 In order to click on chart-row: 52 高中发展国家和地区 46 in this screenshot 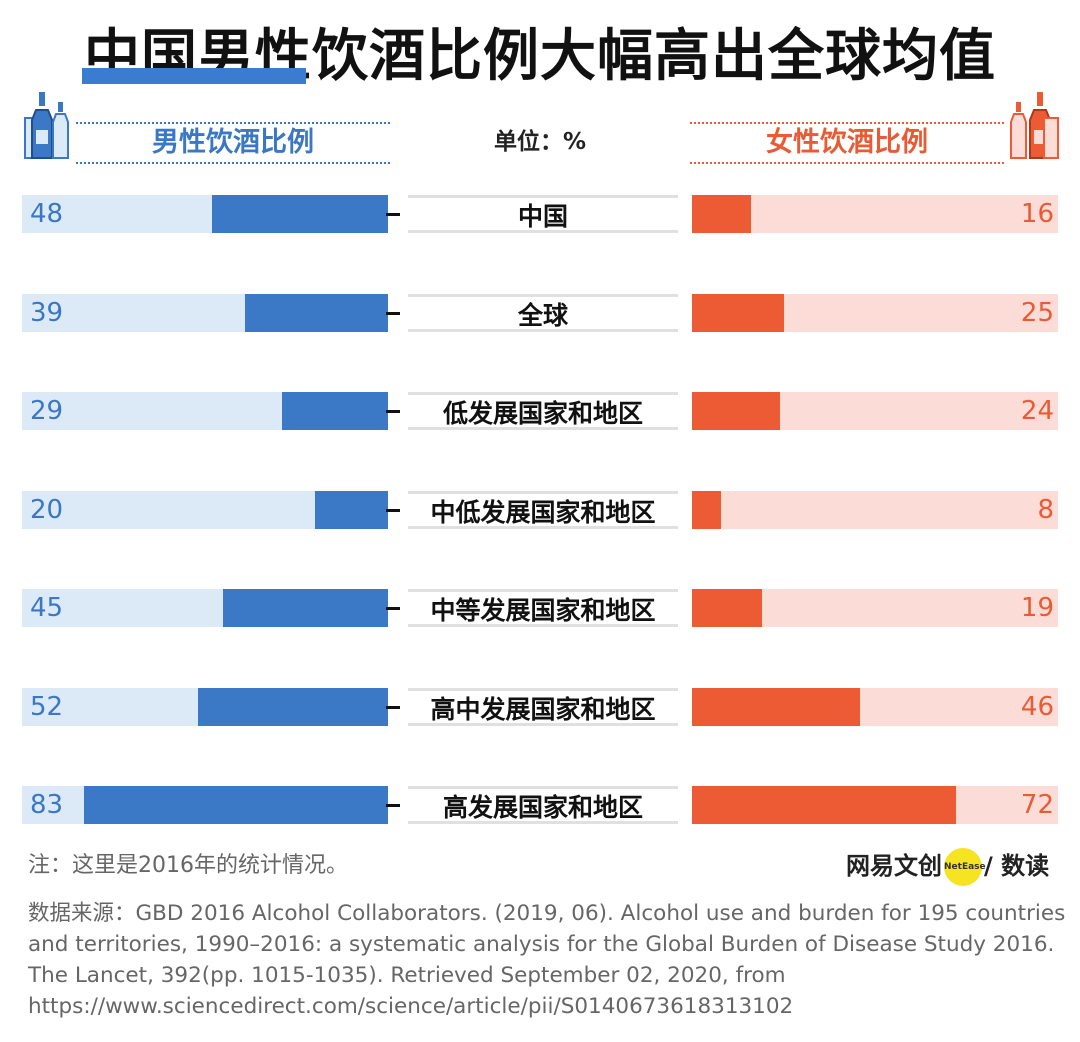, I will do `click(540, 707)`.